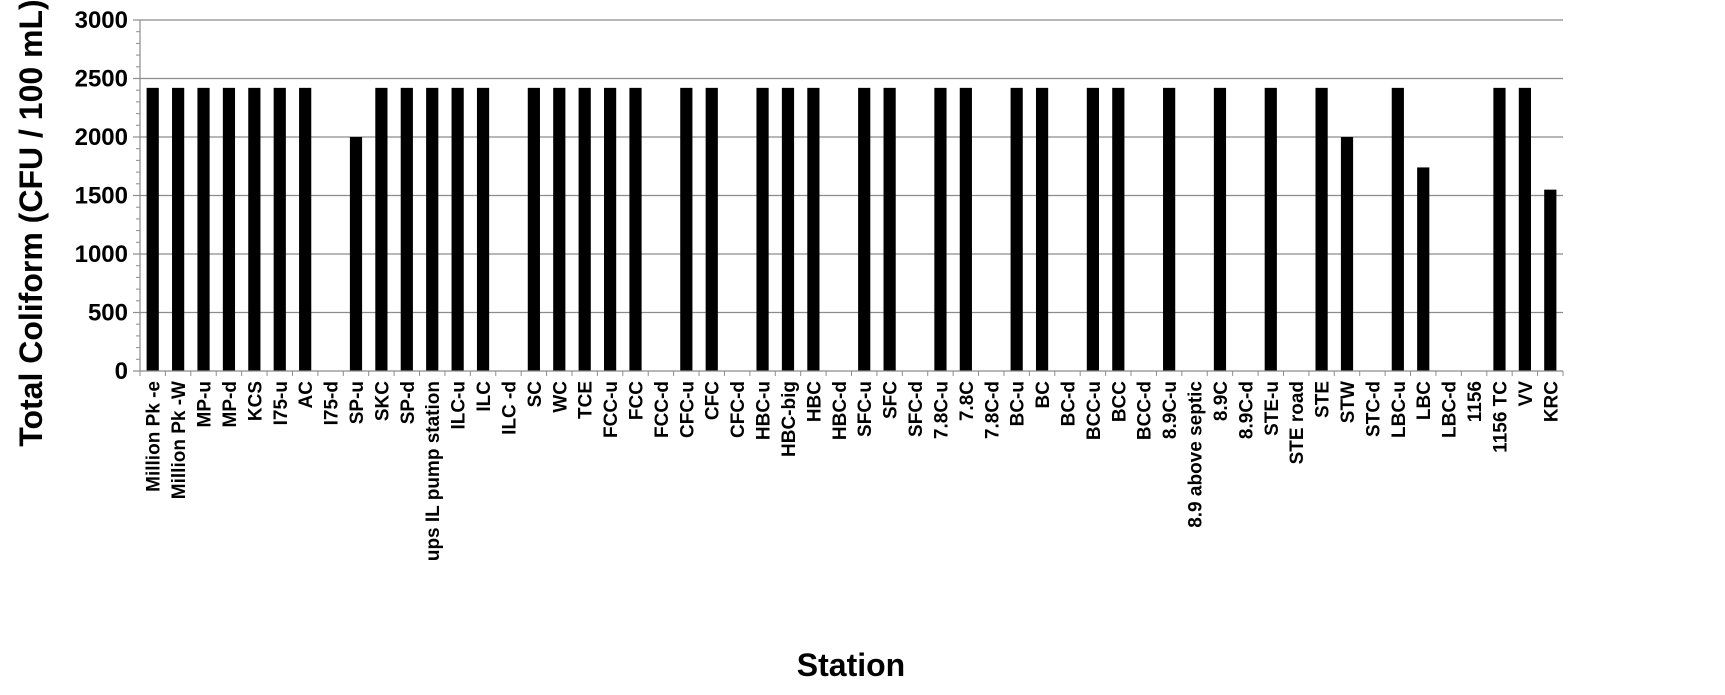 This screenshot has width=1725, height=695. Describe the element at coordinates (1551, 401) in the screenshot. I see `x-tick-label: KRC` at that location.